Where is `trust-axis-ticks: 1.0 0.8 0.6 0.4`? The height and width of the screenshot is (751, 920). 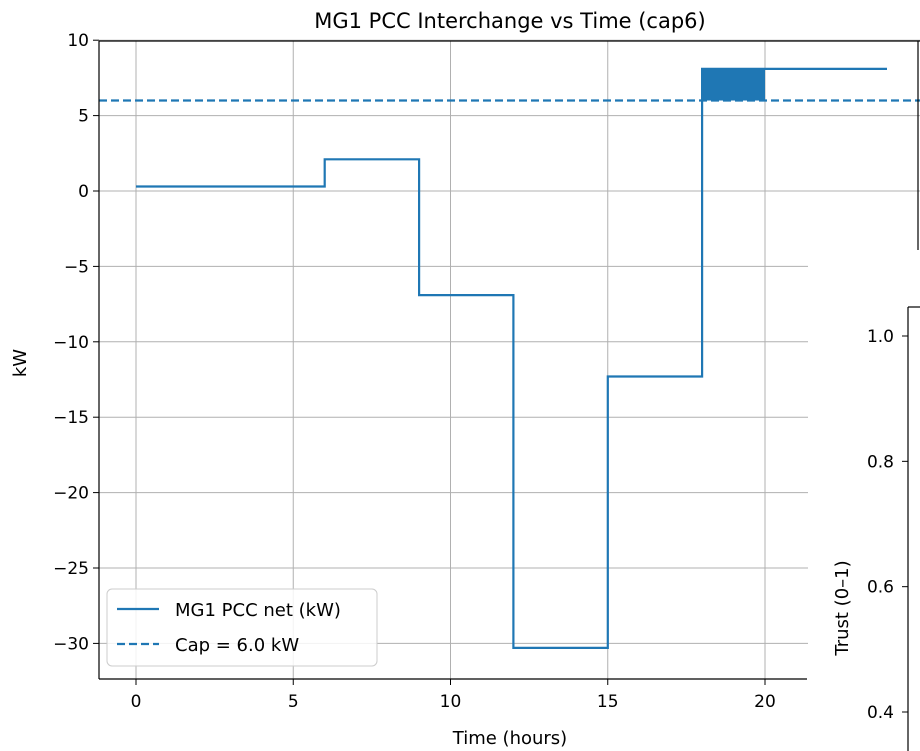
trust-axis-ticks: 1.0 0.8 0.6 0.4 is located at coordinates (887, 525).